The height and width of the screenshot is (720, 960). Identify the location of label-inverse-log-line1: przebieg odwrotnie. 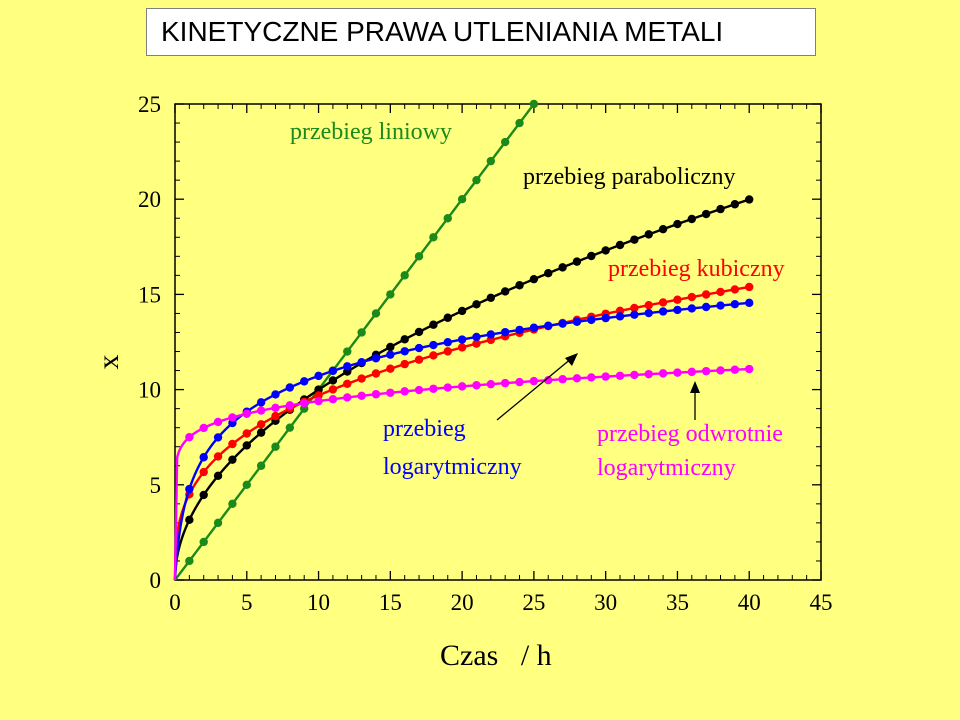
(690, 434).